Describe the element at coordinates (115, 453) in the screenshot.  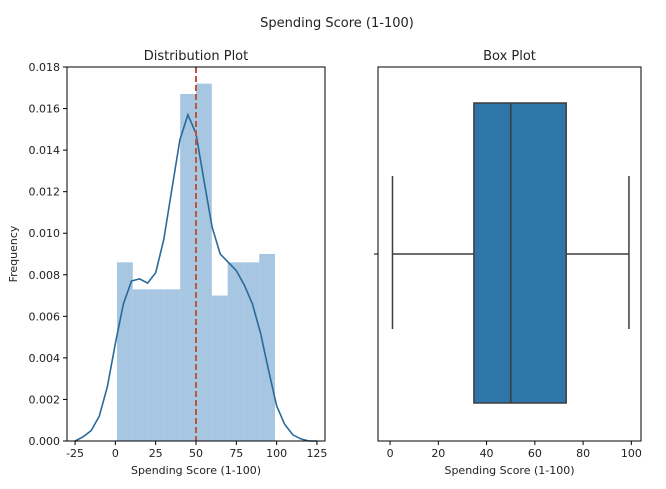
I see `x-tick-label-1: 0` at that location.